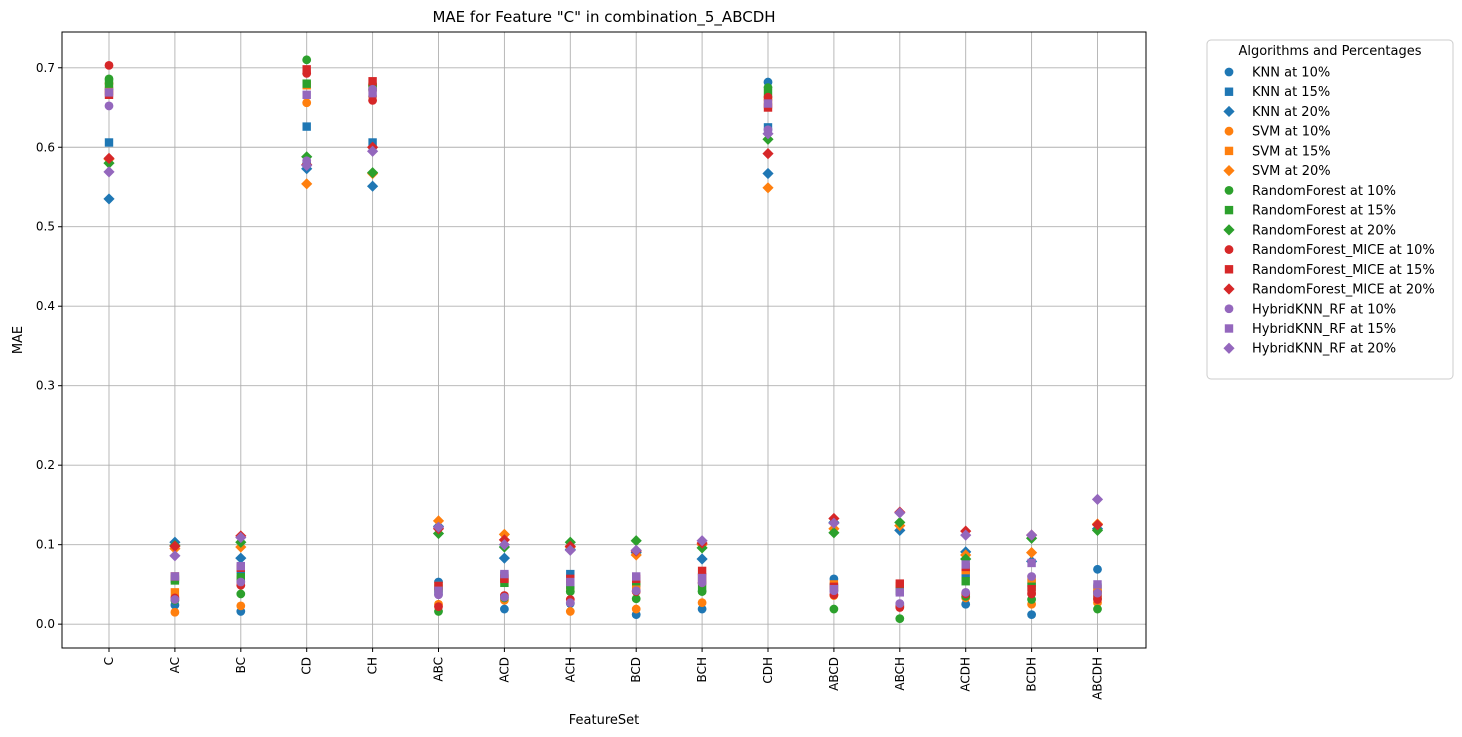 The width and height of the screenshot is (1462, 737). What do you see at coordinates (109, 661) in the screenshot?
I see `x-tick-label: C` at bounding box center [109, 661].